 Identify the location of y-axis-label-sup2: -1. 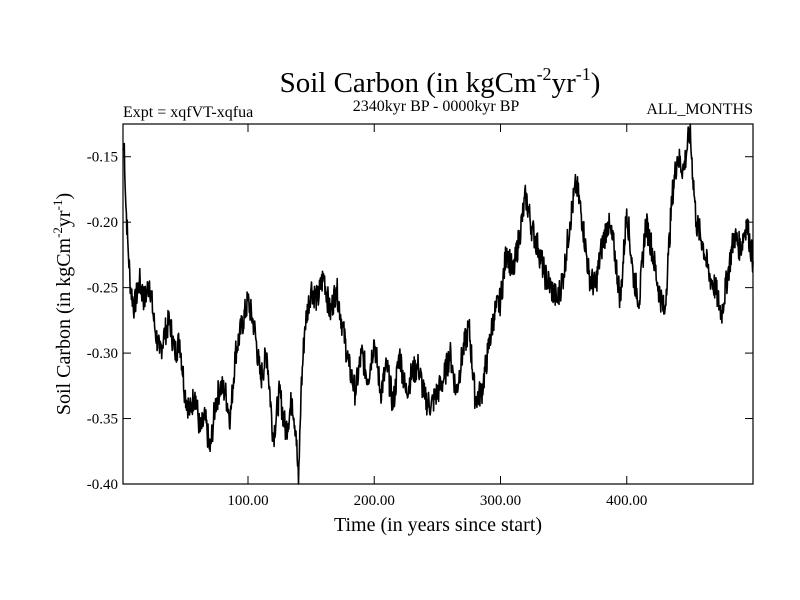
(57, 205).